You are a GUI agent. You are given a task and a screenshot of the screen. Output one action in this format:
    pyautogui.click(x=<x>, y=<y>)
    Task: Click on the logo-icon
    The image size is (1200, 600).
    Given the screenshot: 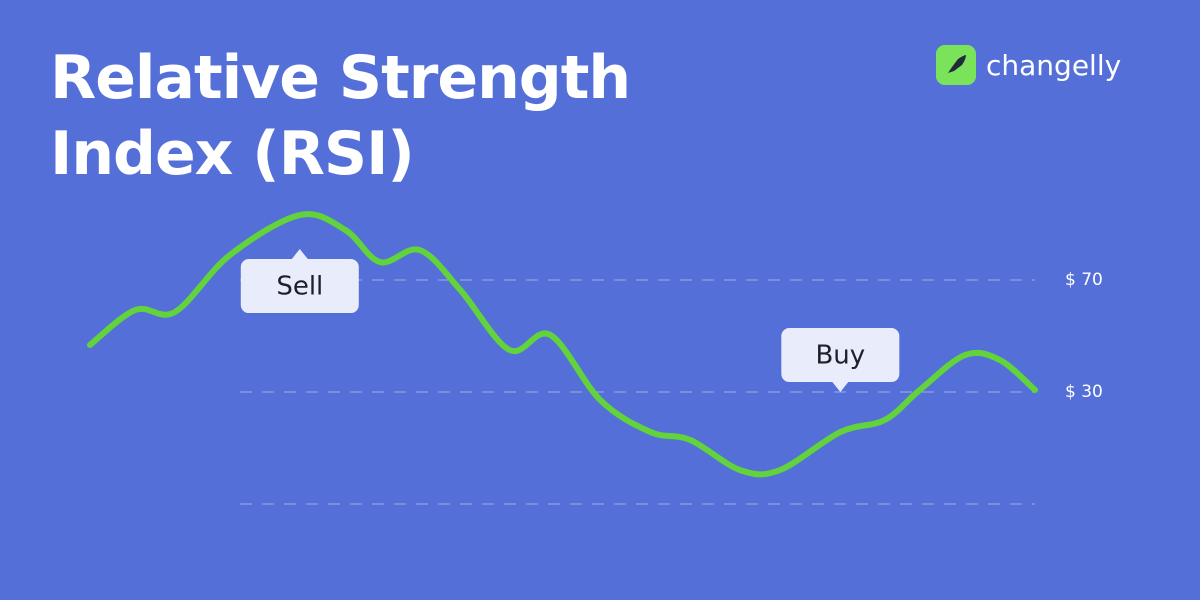 What is the action you would take?
    pyautogui.click(x=956, y=65)
    